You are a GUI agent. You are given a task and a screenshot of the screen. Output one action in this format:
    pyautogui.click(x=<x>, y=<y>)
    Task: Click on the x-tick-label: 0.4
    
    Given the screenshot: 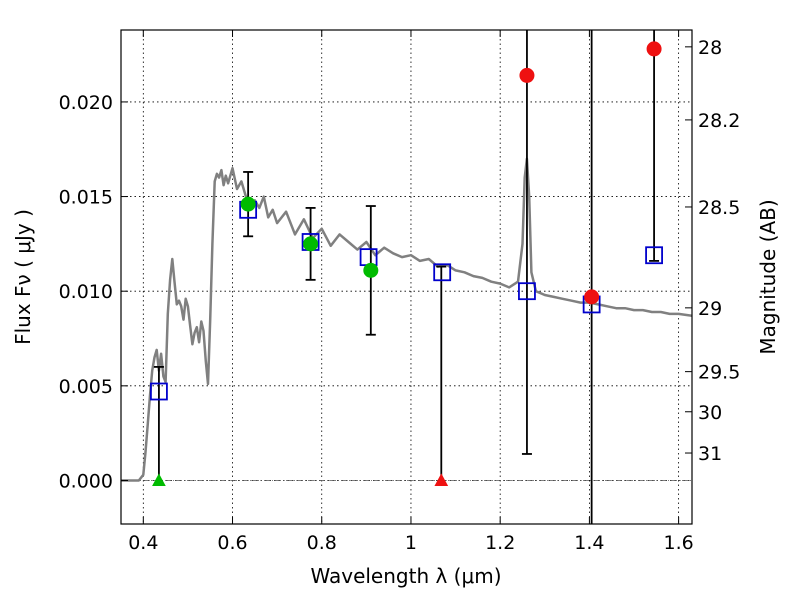 What is the action you would take?
    pyautogui.click(x=143, y=543)
    